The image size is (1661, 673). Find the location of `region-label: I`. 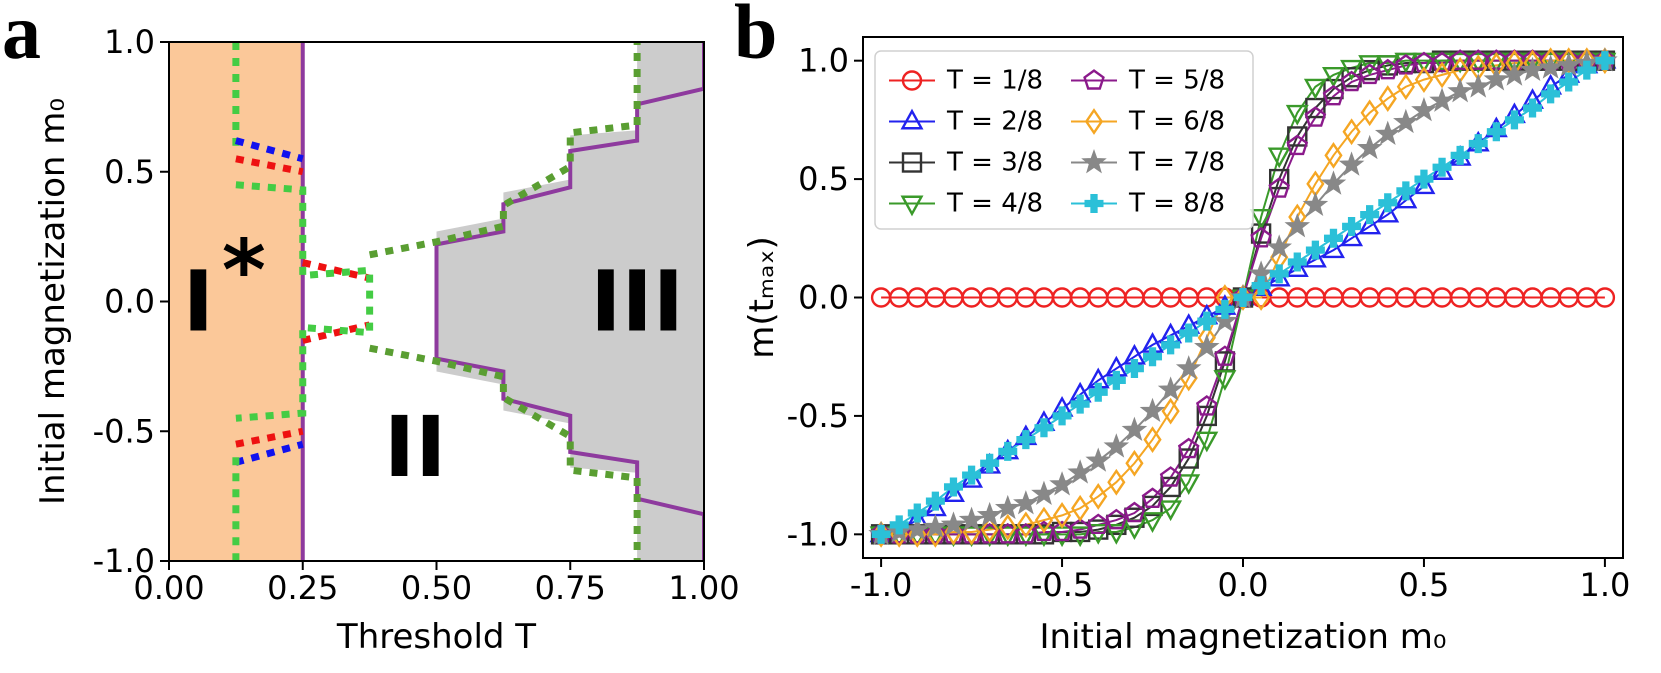

region-label: I is located at coordinates (198, 302).